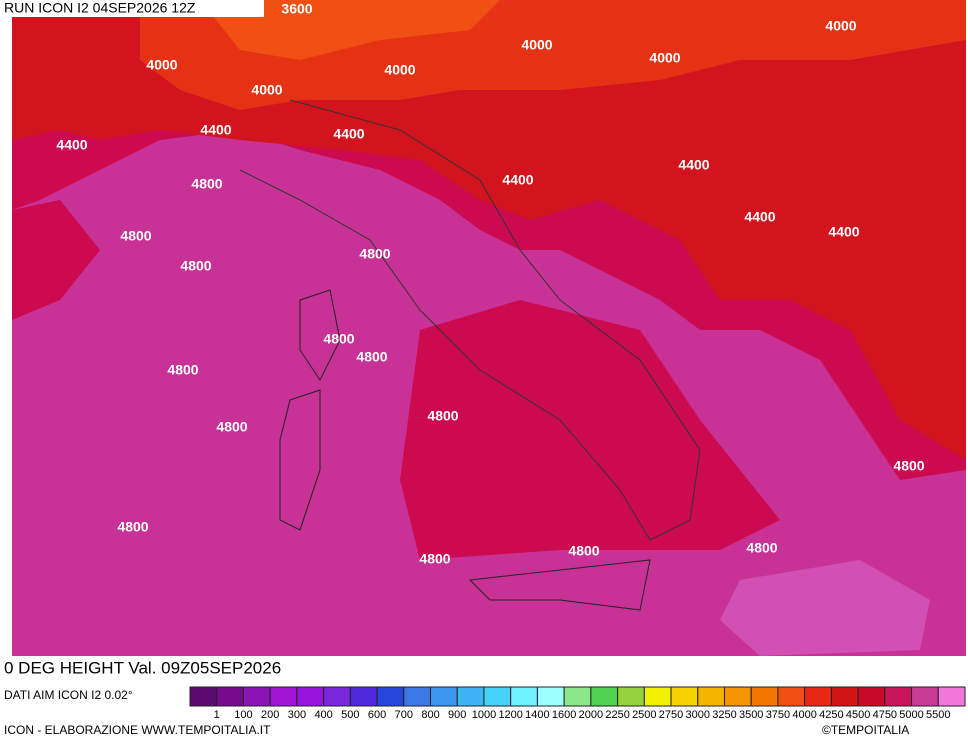 The width and height of the screenshot is (968, 750). Describe the element at coordinates (430, 715) in the screenshot. I see `legend-label: 800` at that location.